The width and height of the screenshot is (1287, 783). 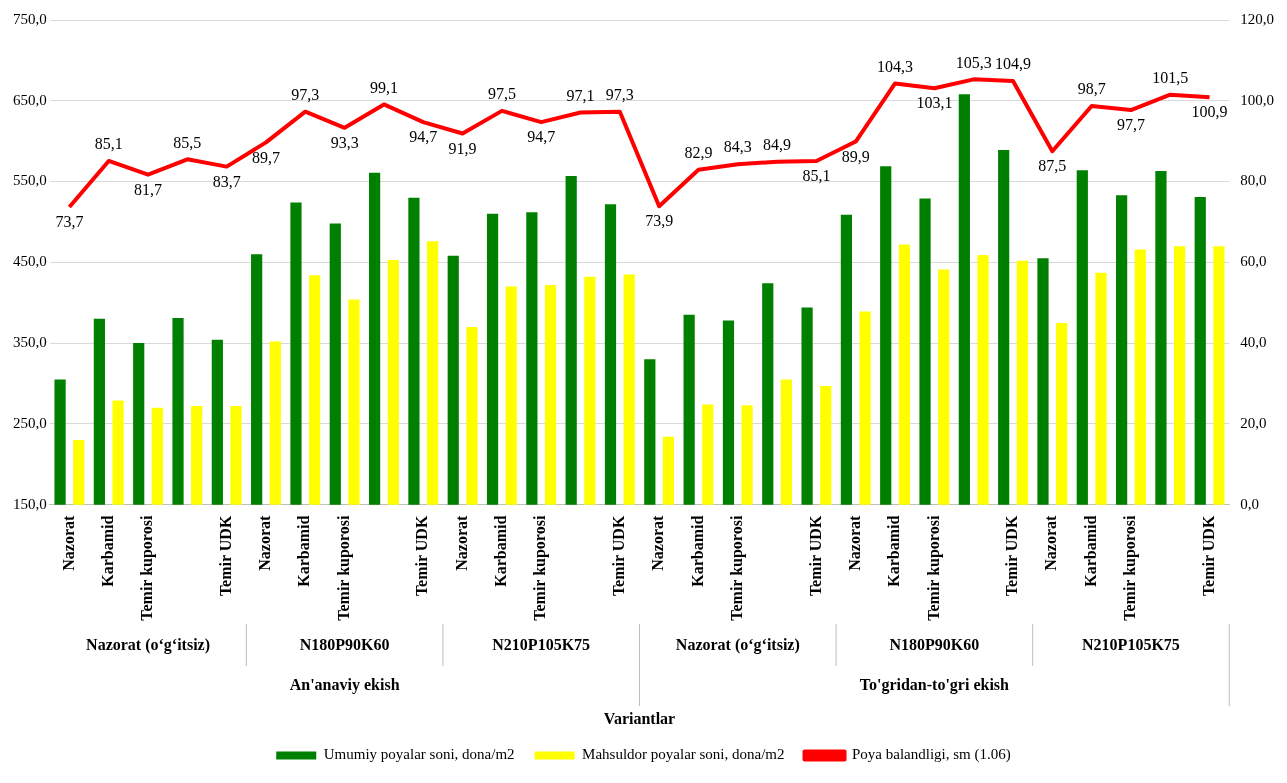 I want to click on y2-tick-label: 40,0, so click(x=1253, y=342).